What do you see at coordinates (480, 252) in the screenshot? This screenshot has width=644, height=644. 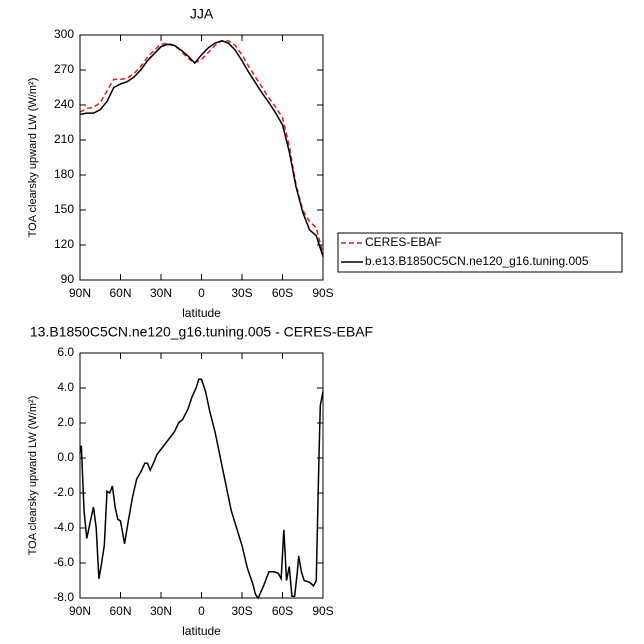 I see `legend-box` at bounding box center [480, 252].